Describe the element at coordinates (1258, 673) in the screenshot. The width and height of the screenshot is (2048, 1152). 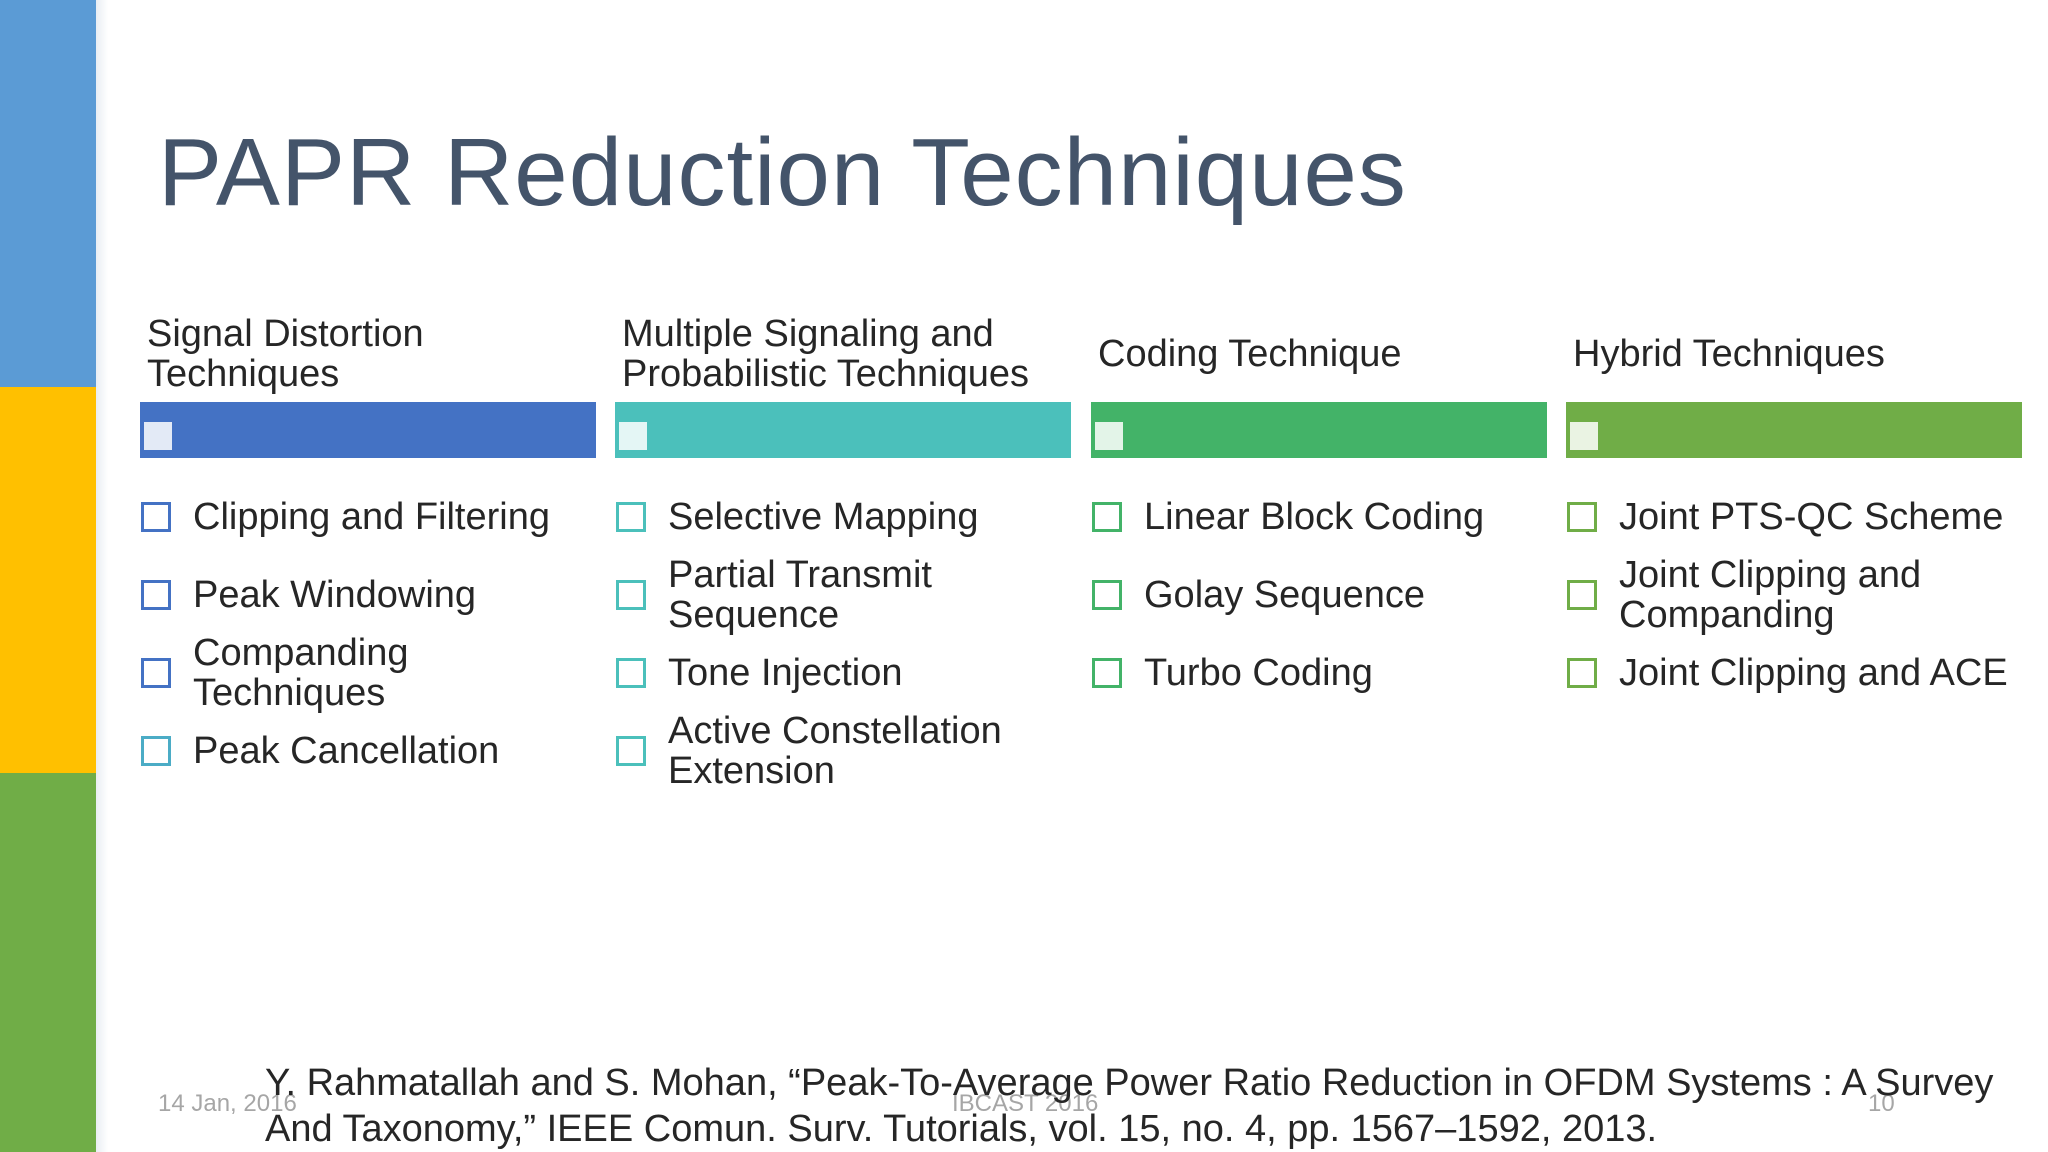
I see `list-item-label: Turbo Coding` at that location.